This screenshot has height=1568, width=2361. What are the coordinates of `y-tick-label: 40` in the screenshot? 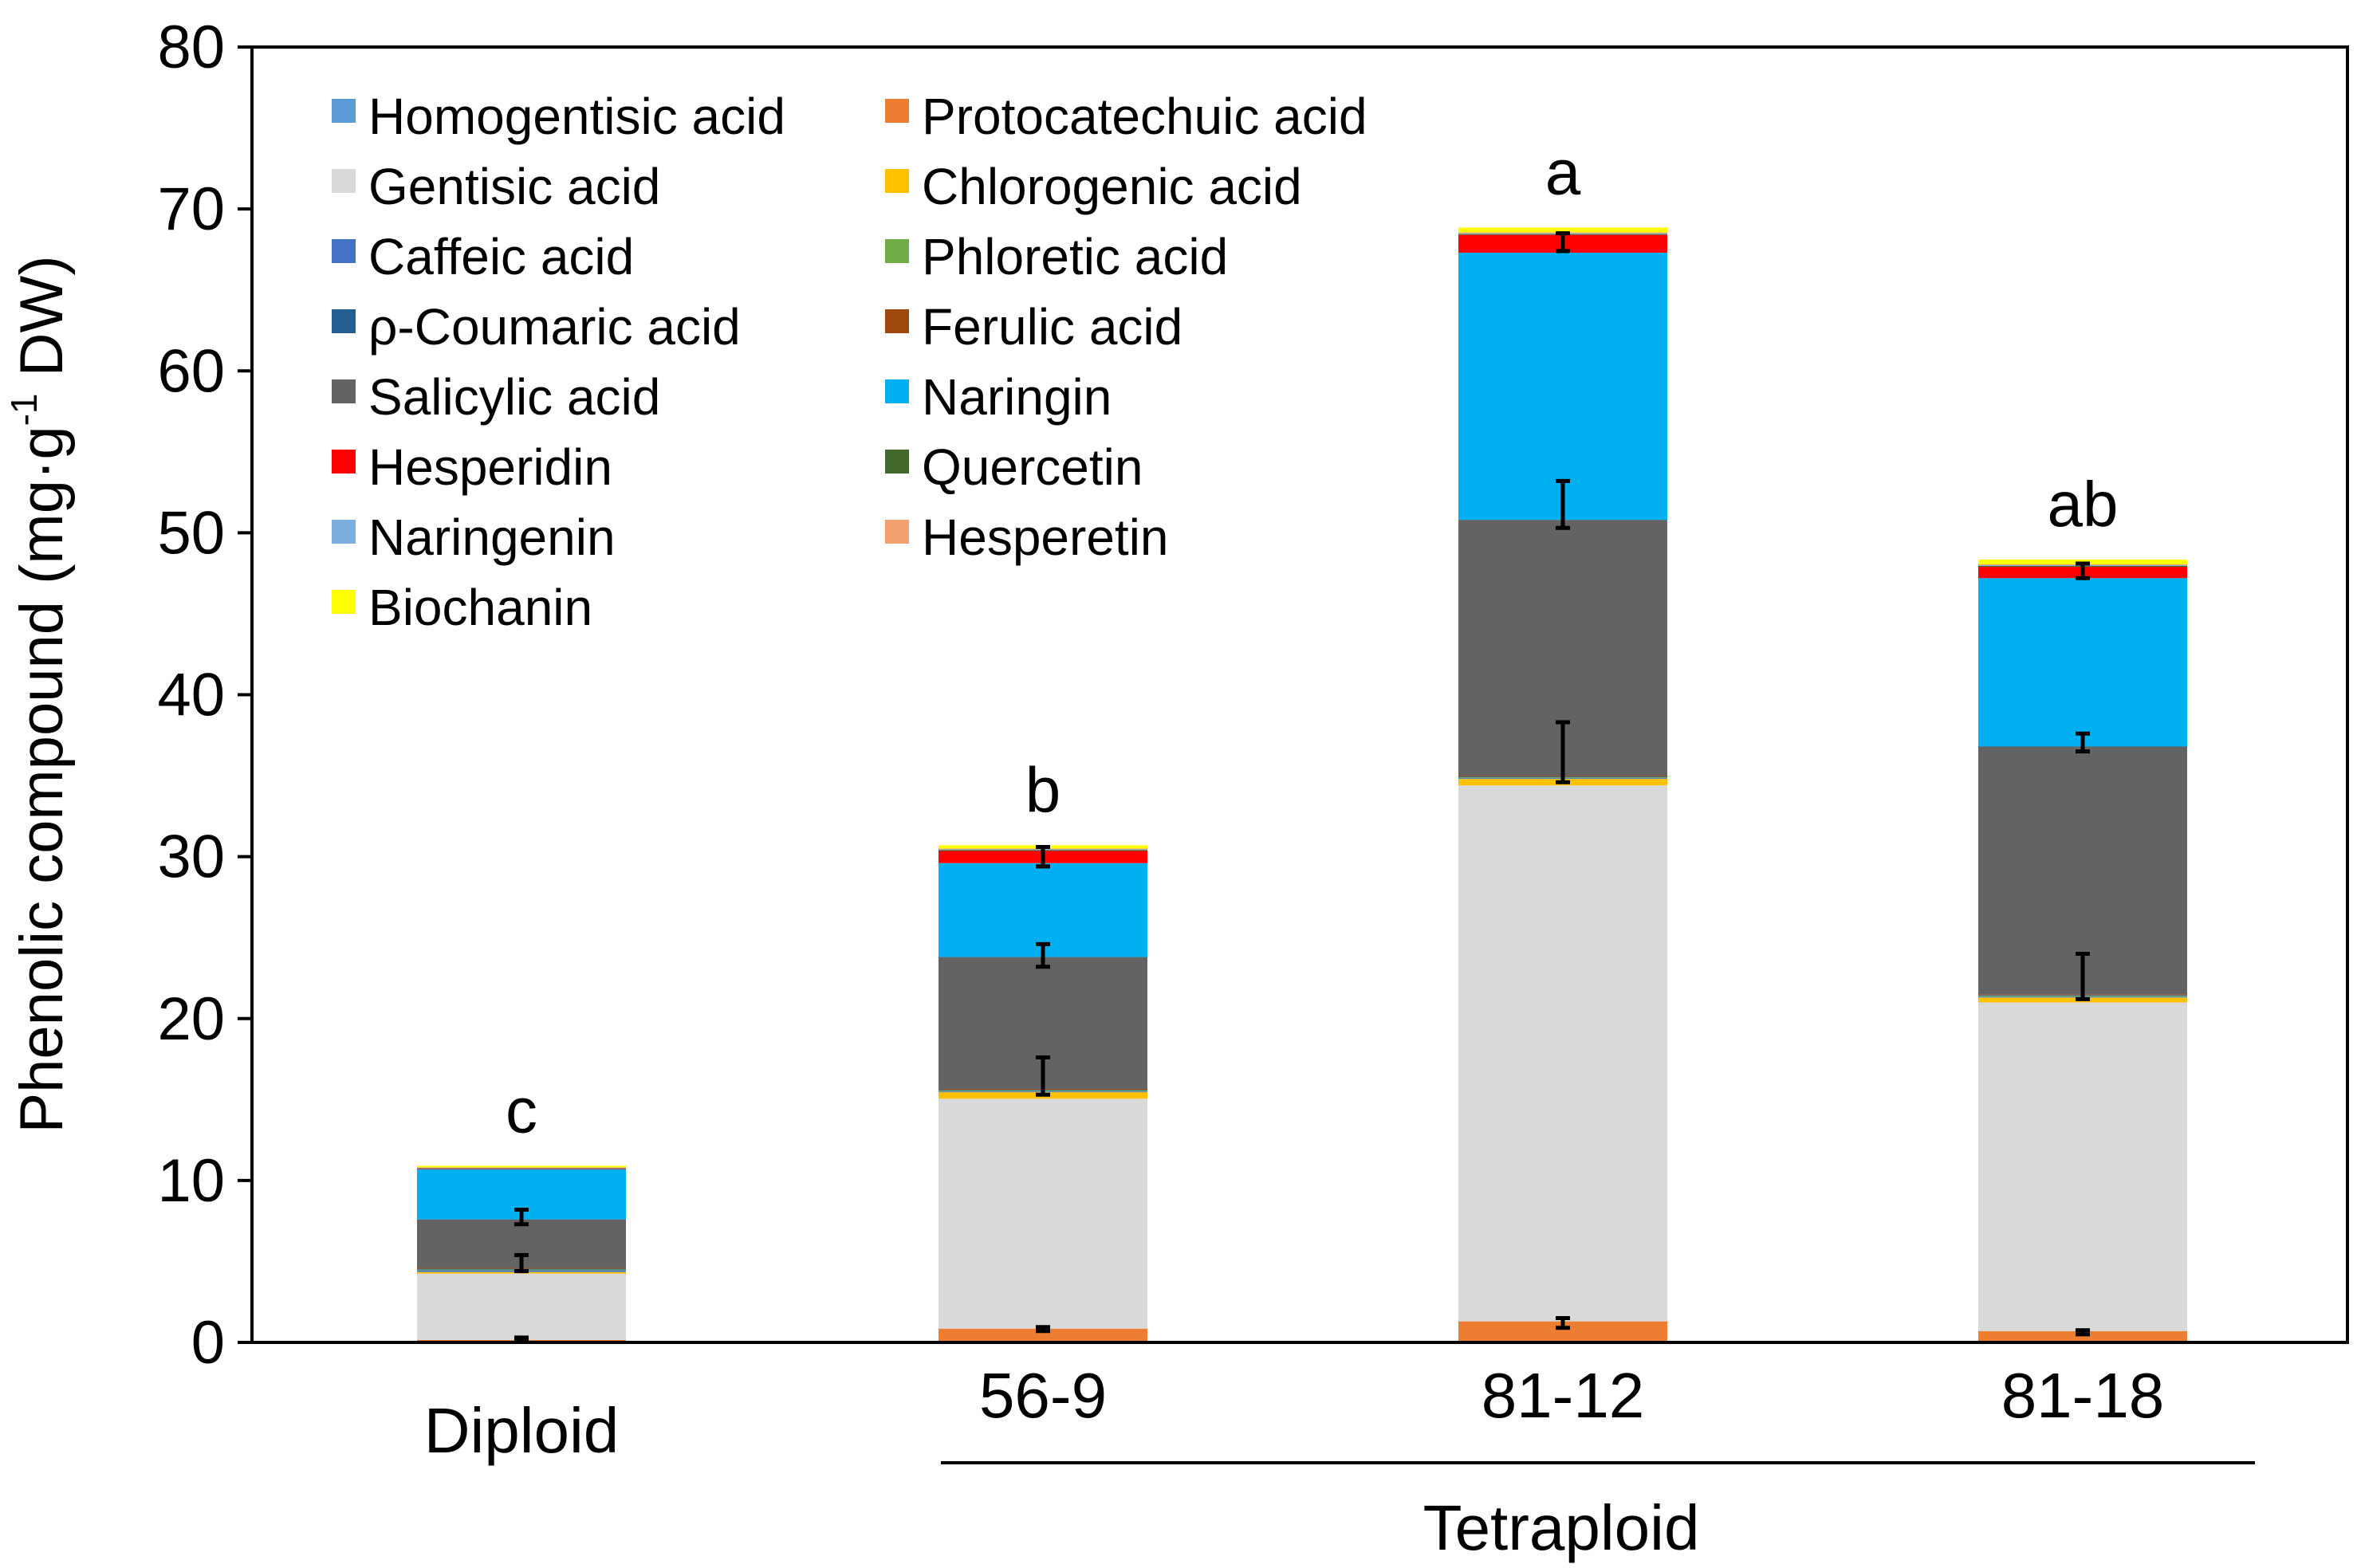 It's located at (191, 695).